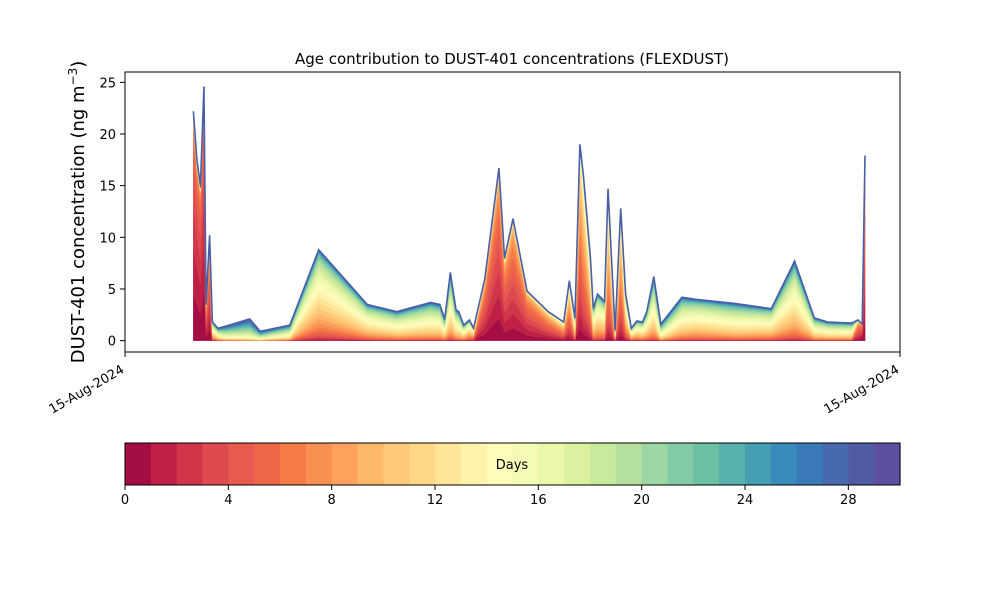 The image size is (1000, 604). What do you see at coordinates (848, 500) in the screenshot?
I see `colorbar-tick-label: 28` at bounding box center [848, 500].